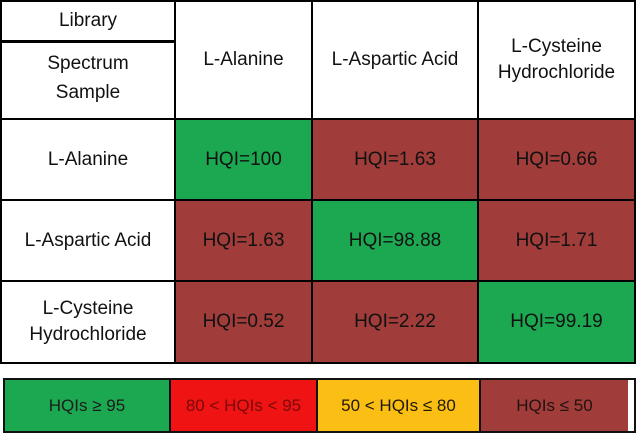 This screenshot has height=439, width=642. I want to click on hqi-cell-r3c2: HQI=2.22, so click(396, 322).